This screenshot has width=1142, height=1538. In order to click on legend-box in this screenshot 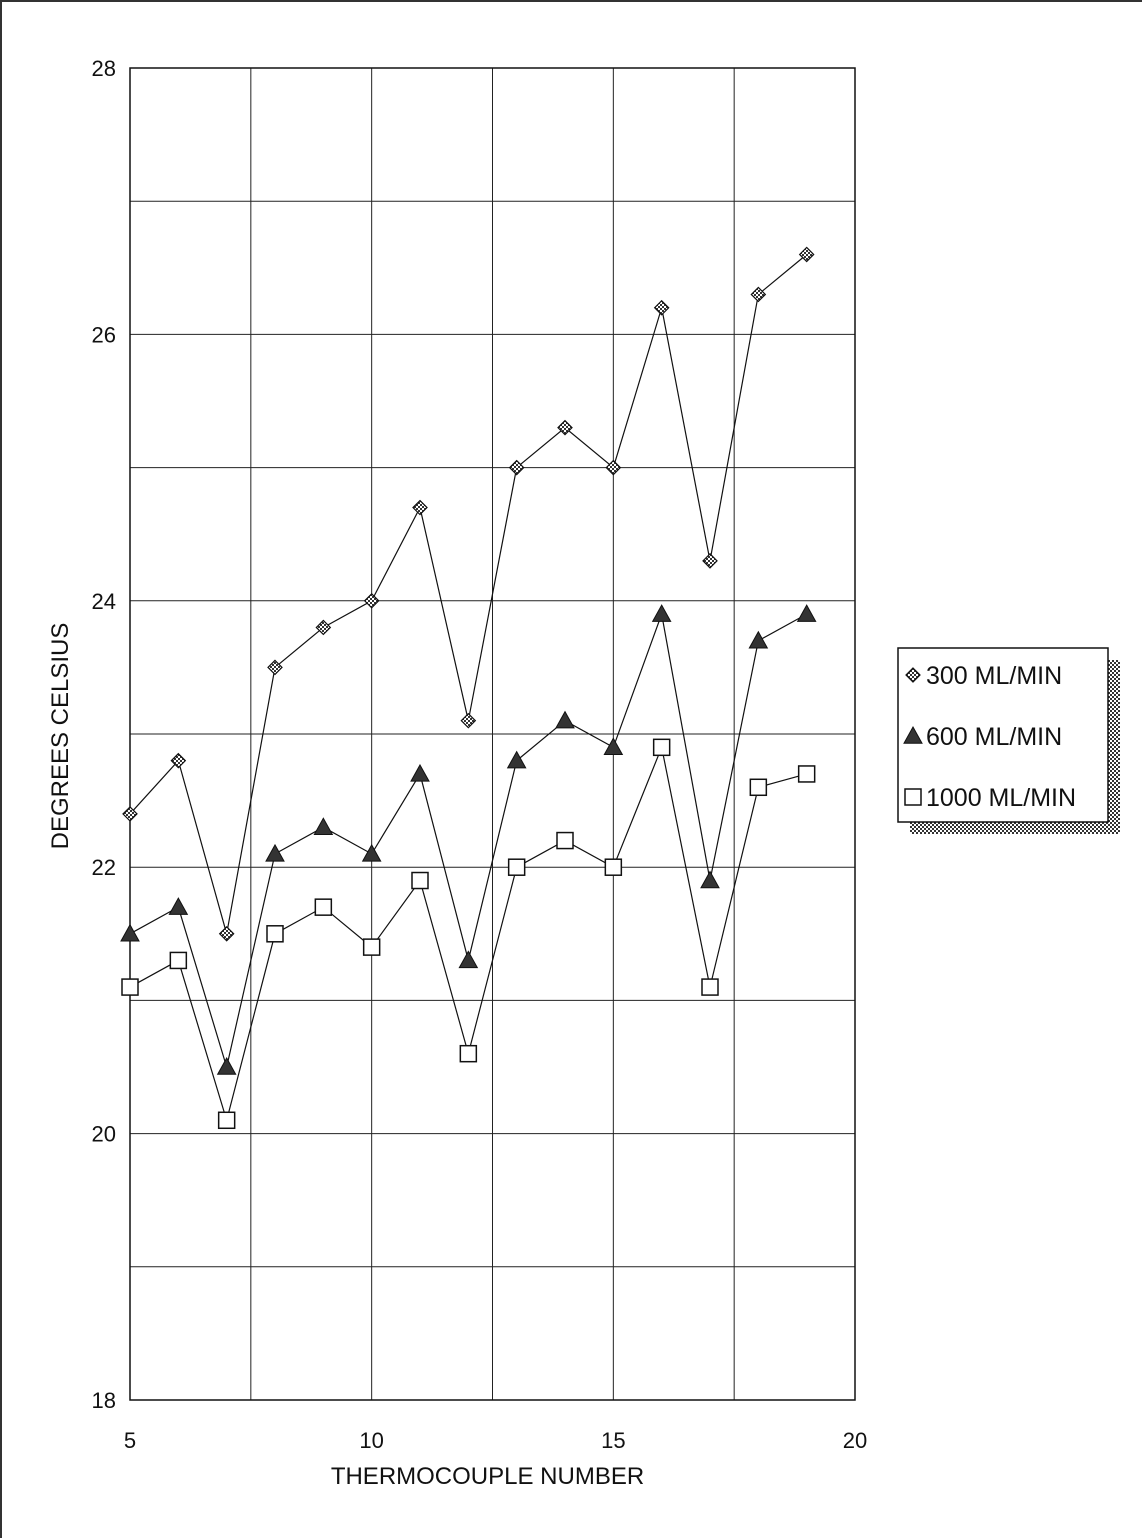, I will do `click(1003, 735)`.